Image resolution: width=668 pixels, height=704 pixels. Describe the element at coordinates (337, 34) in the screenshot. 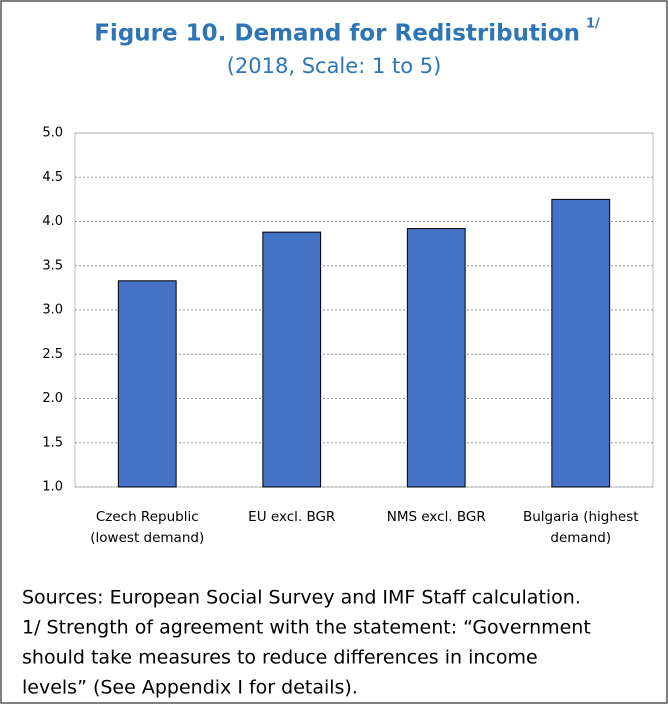

I see `chart-title: Figure 10. Demand for Redistribution` at that location.